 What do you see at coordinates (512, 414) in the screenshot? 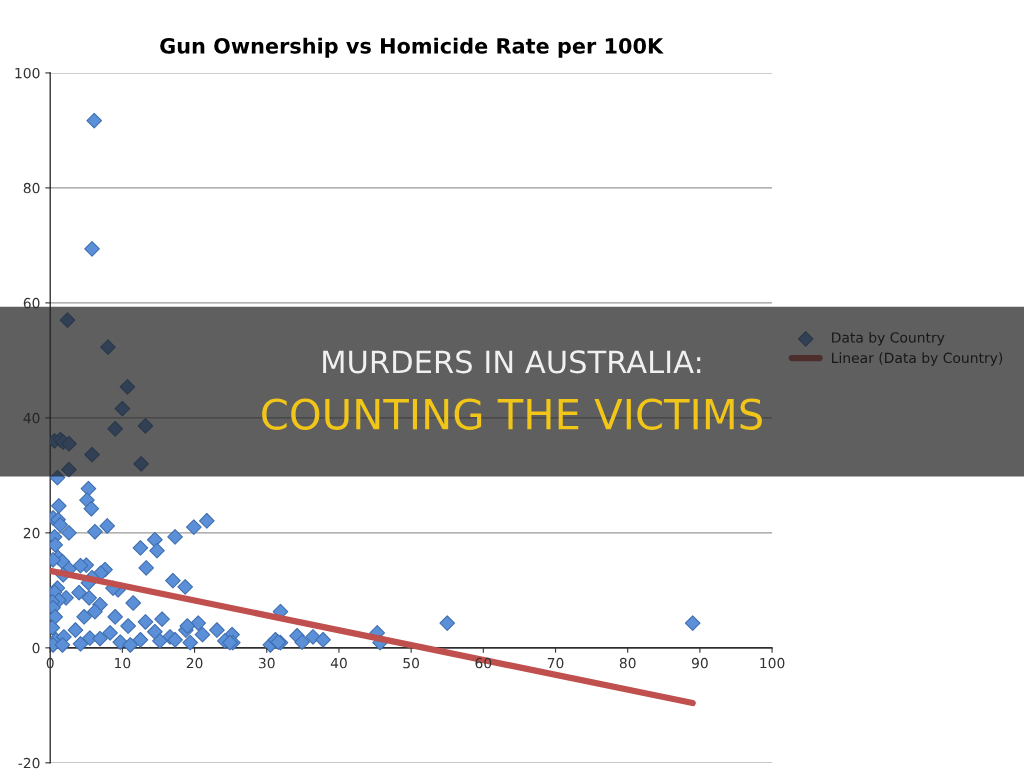
I see `annotation: COUNTING THE VICTIMS` at bounding box center [512, 414].